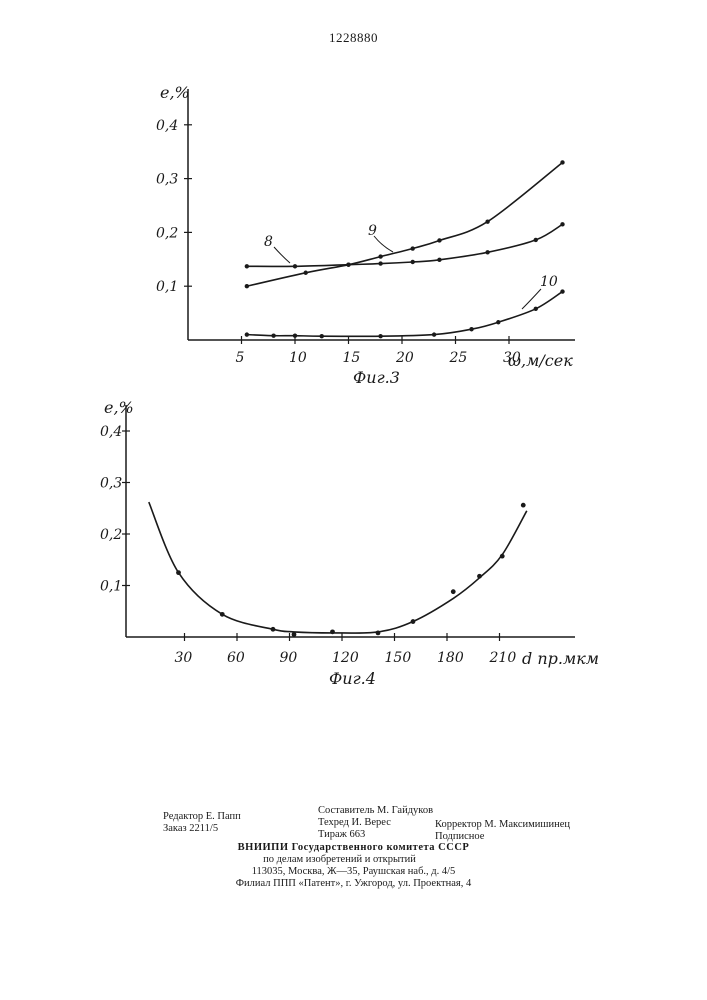 The image size is (707, 1000). I want to click on fig3-y-tick-label: 0,3, so click(167, 180).